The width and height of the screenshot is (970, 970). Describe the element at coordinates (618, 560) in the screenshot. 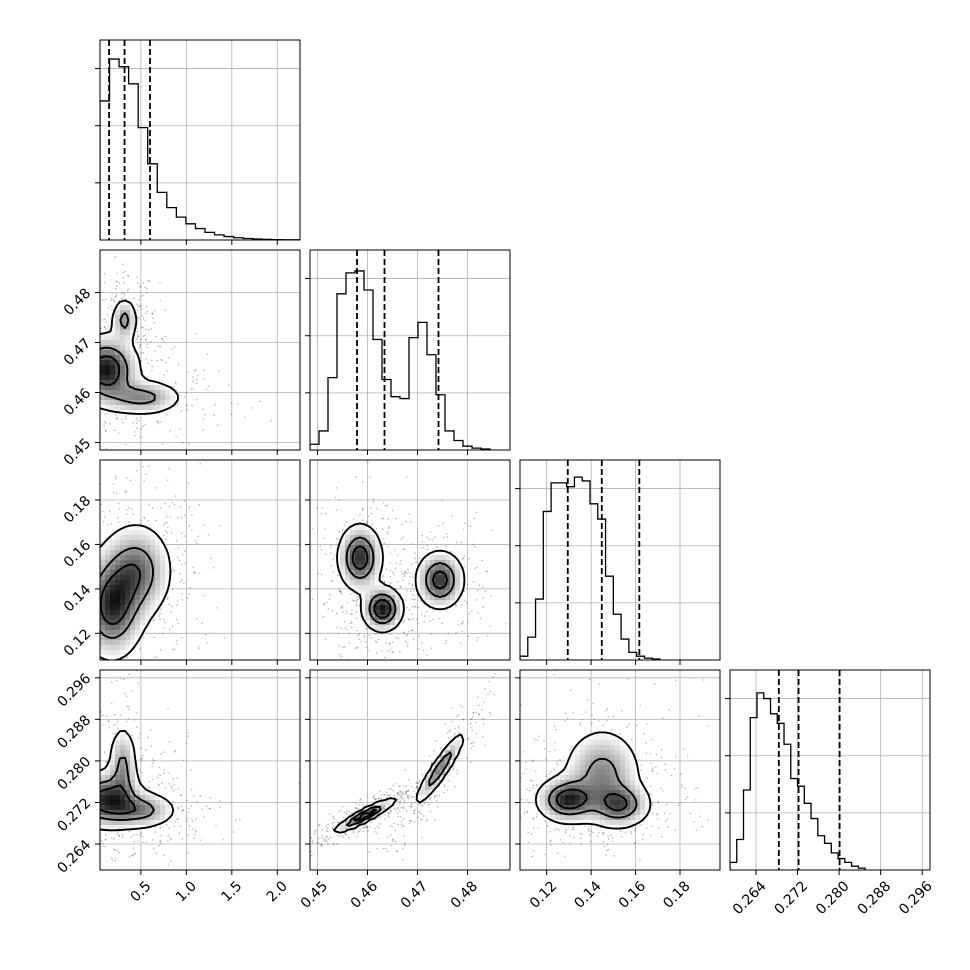

I see `hist-panel-p2` at that location.